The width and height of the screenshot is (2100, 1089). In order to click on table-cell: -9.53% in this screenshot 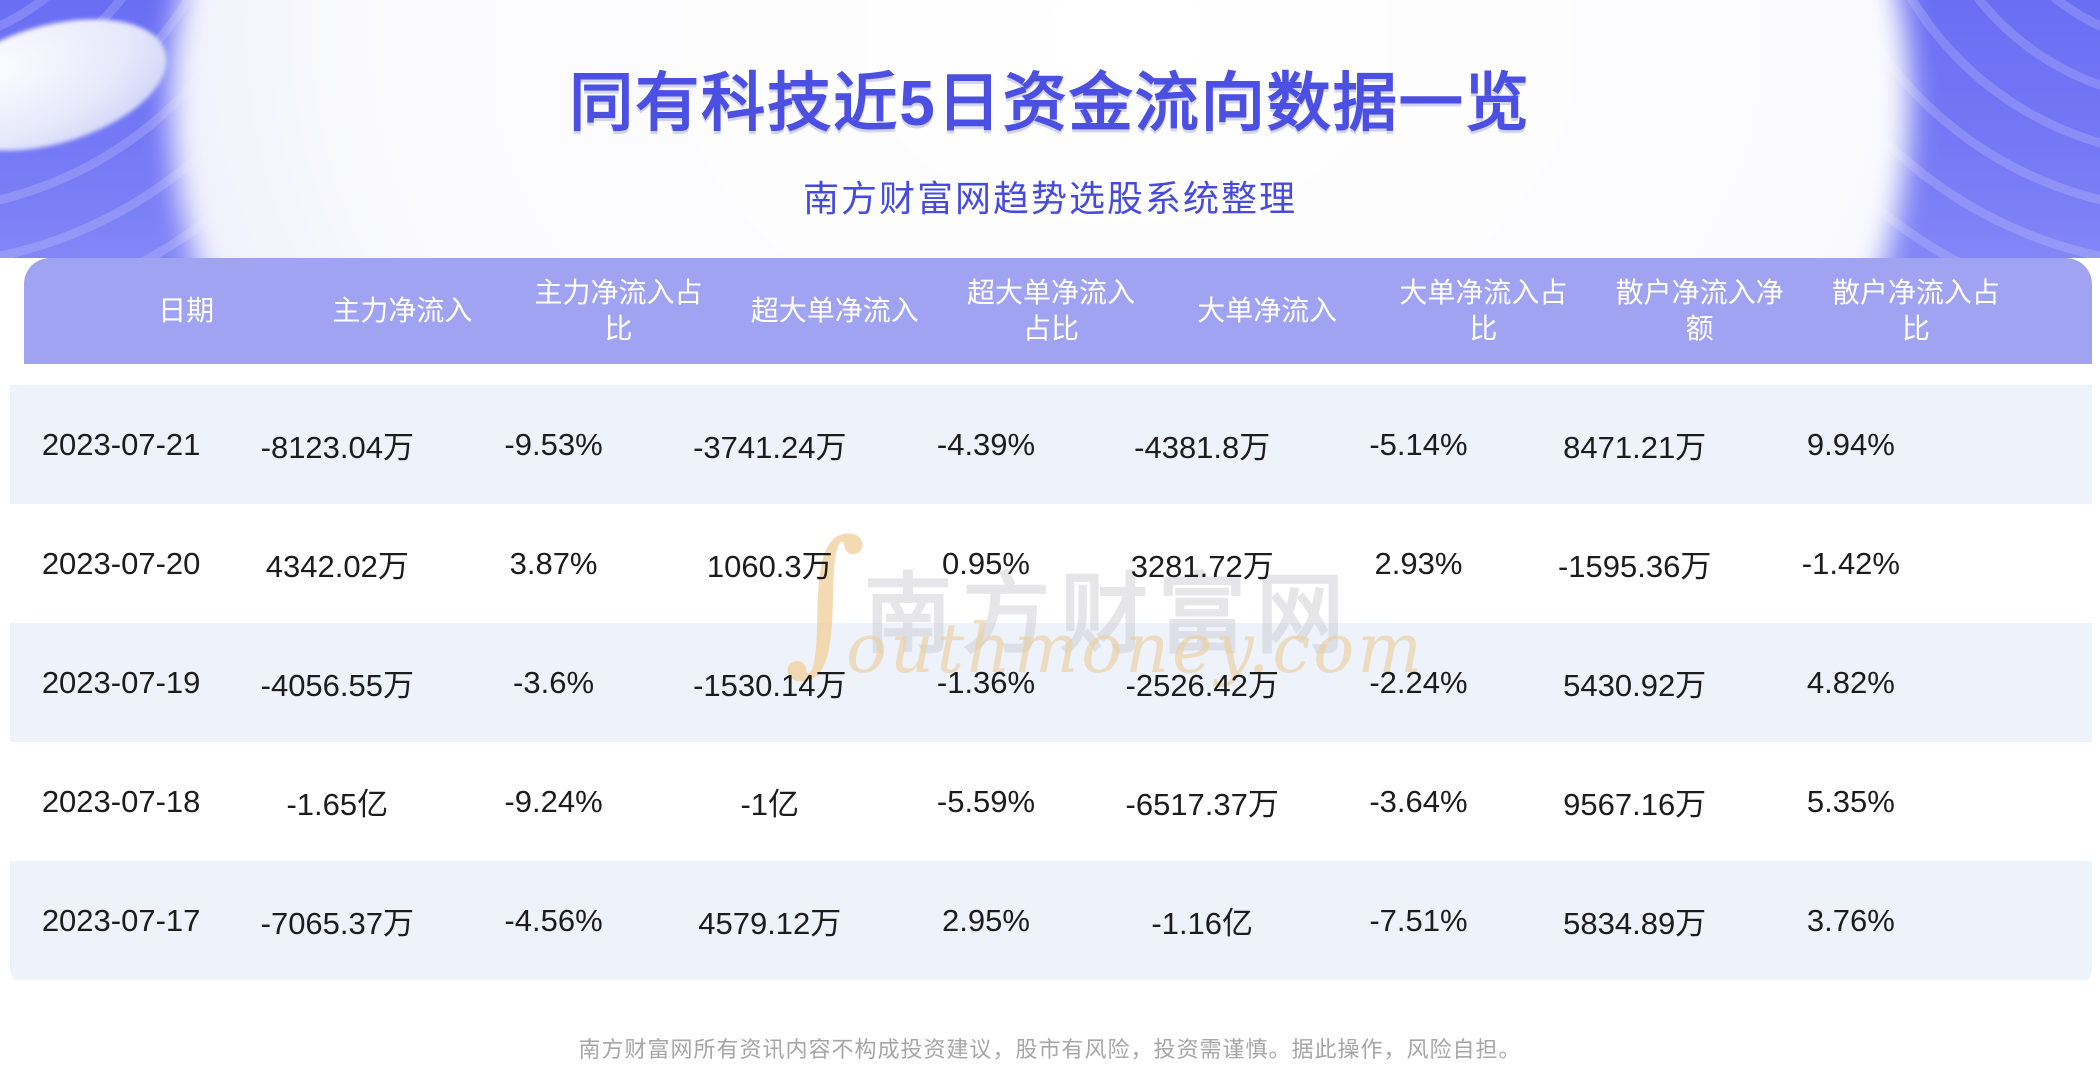, I will do `click(553, 444)`.